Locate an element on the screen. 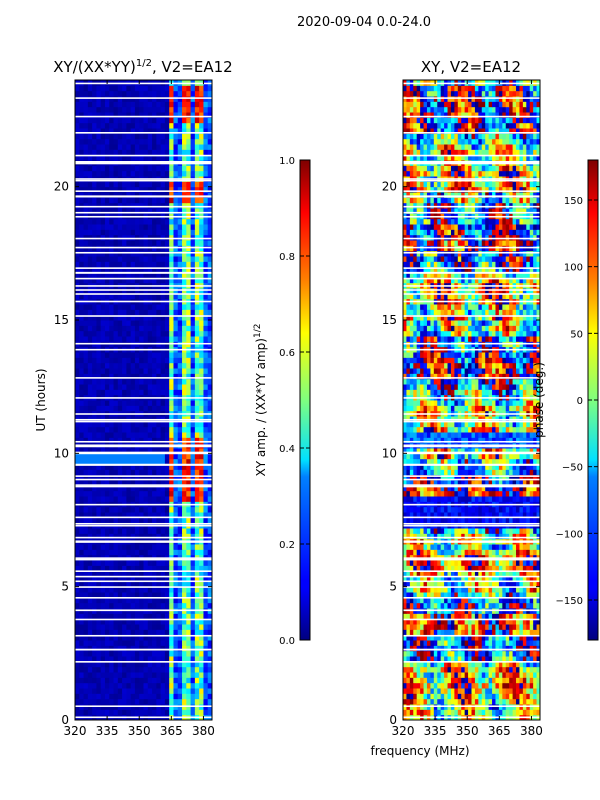 Image resolution: width=600 pixels, height=800 pixels. flagged-row is located at coordinates (143, 542).